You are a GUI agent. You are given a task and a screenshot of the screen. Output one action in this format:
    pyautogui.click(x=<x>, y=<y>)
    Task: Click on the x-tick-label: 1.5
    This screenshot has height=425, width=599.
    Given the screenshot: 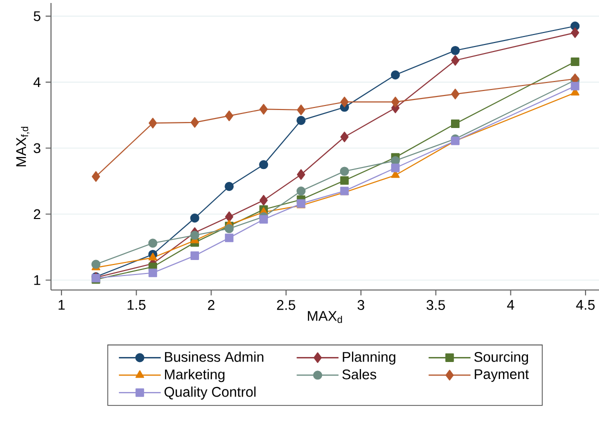 What is the action you would take?
    pyautogui.click(x=137, y=305)
    